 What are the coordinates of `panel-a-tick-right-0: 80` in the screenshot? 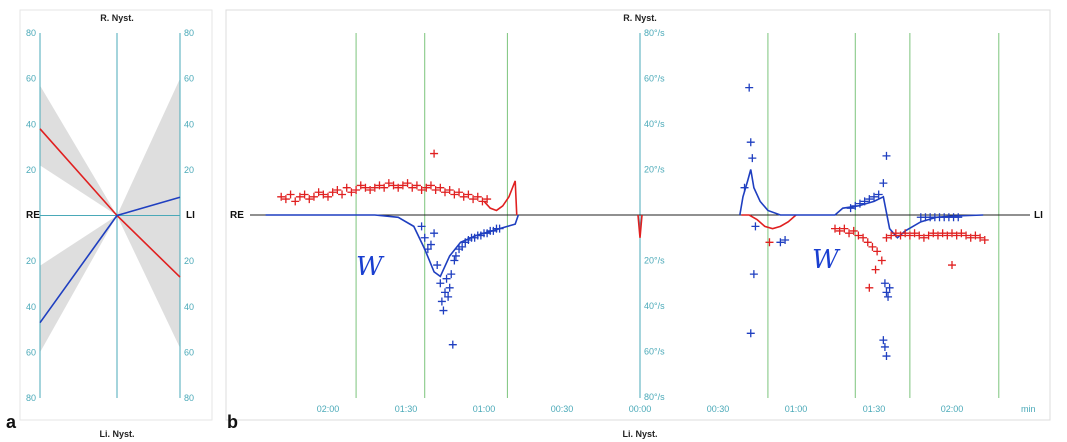 It's located at (189, 33).